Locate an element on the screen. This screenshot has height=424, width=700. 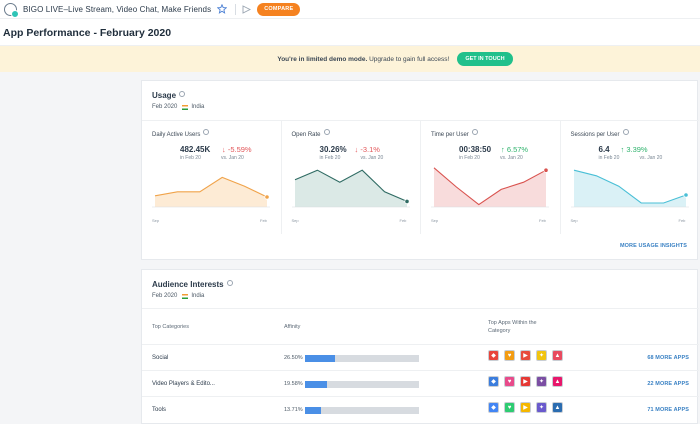
header-affinity: Affinity is located at coordinates (292, 327).